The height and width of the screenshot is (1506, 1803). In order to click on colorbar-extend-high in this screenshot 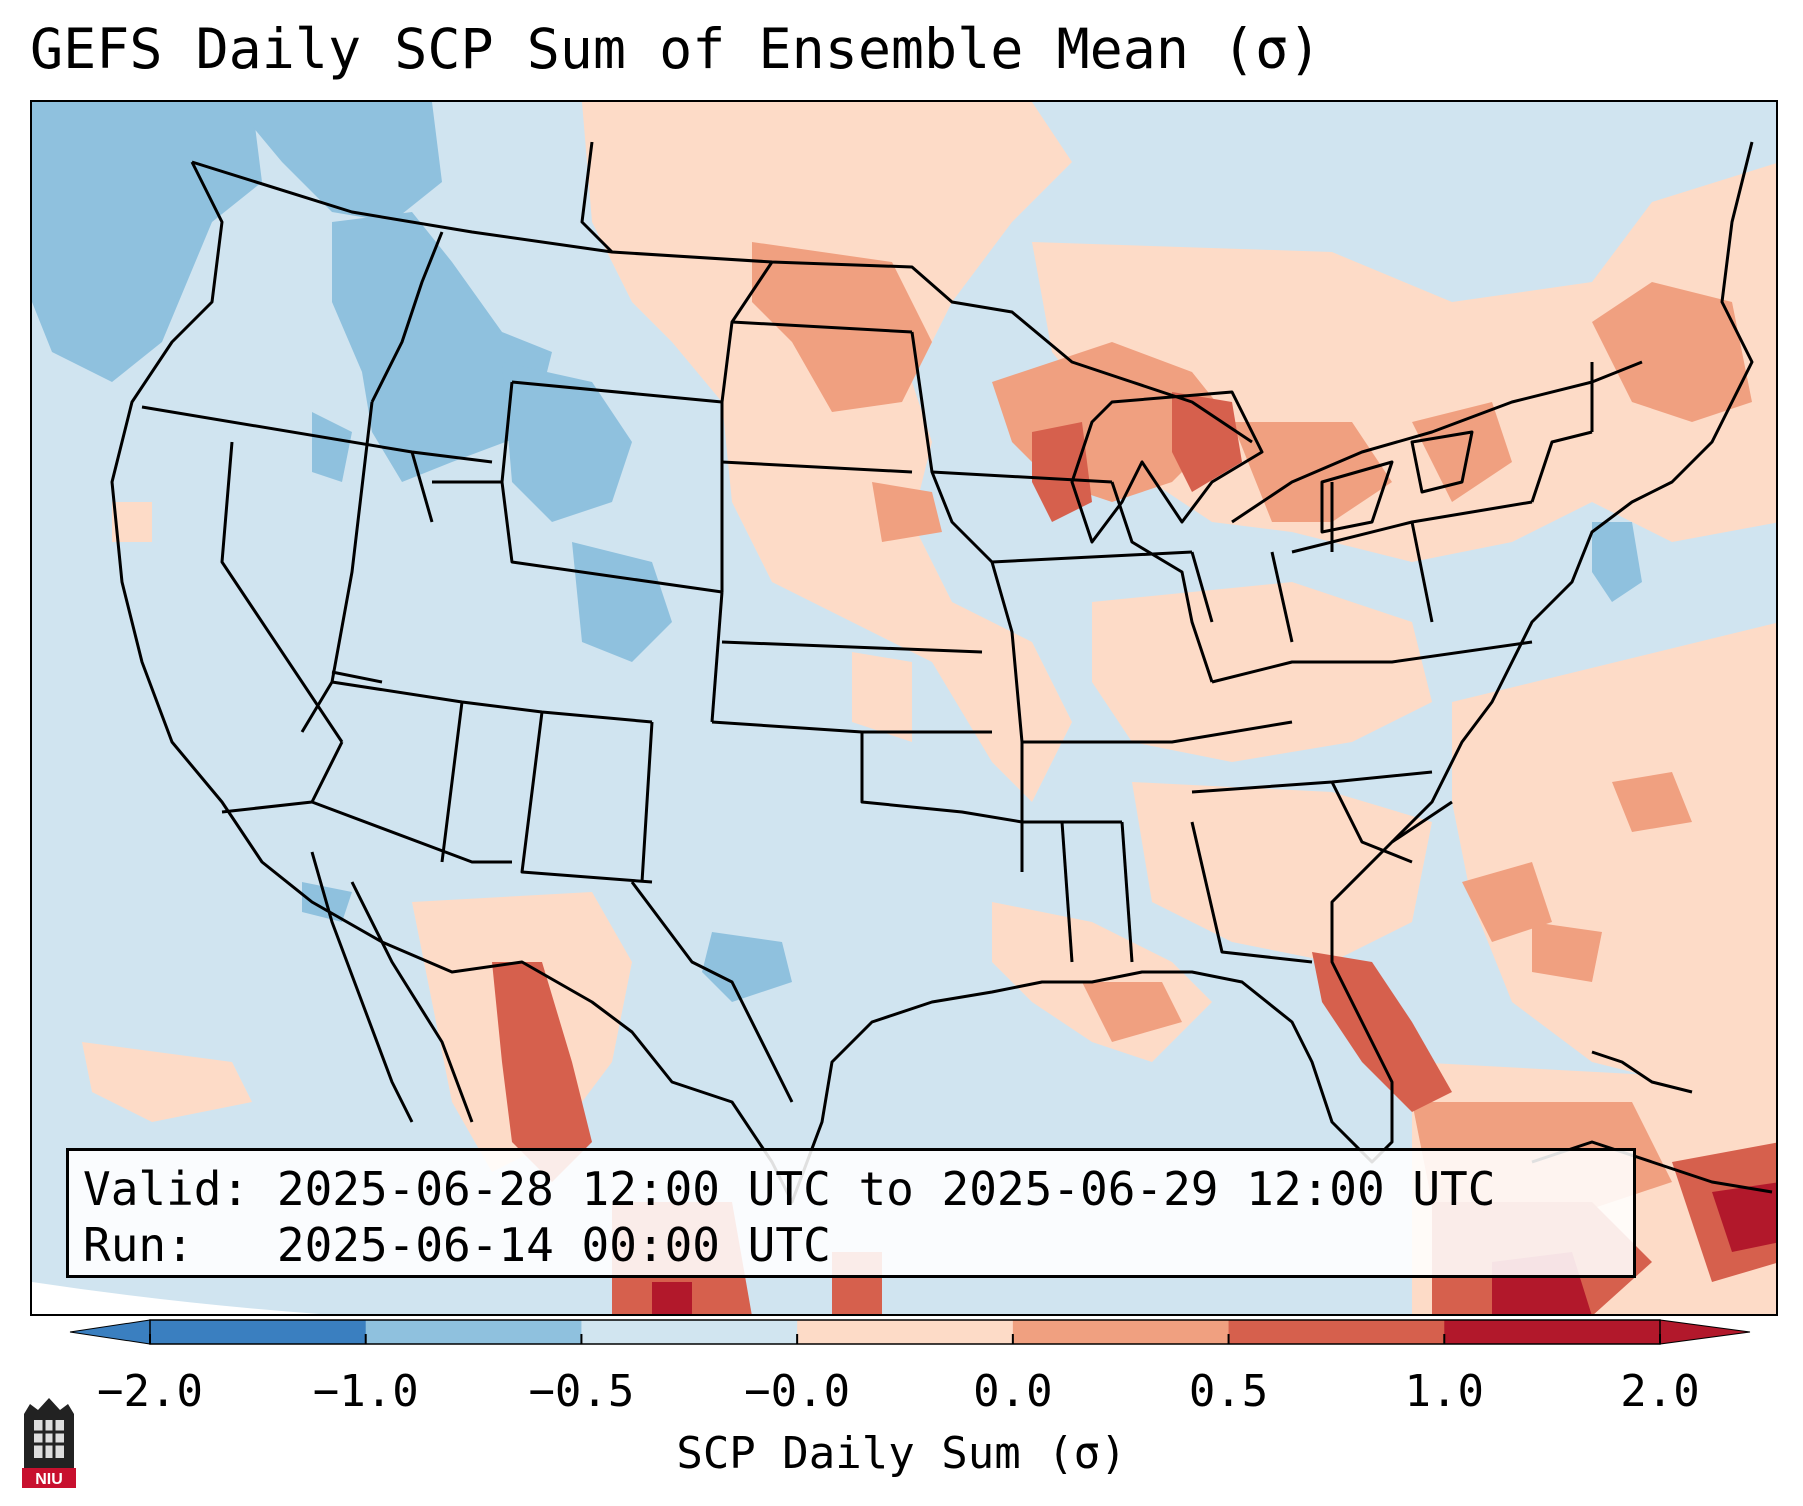, I will do `click(1705, 1332)`.